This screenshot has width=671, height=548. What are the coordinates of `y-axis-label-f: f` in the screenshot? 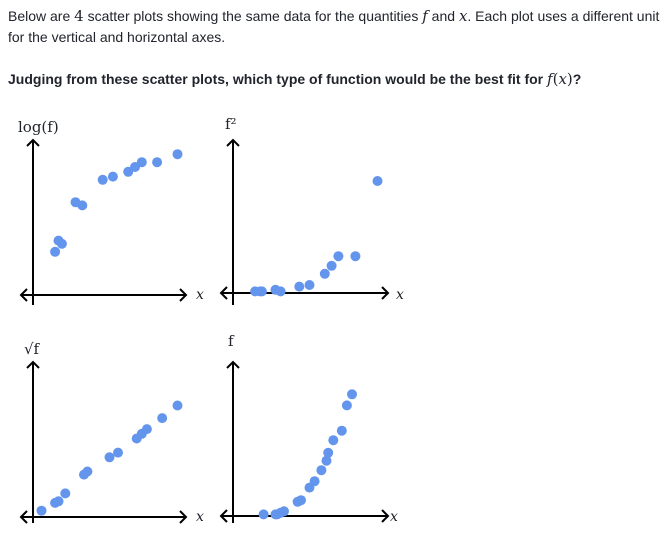 It's located at (231, 341).